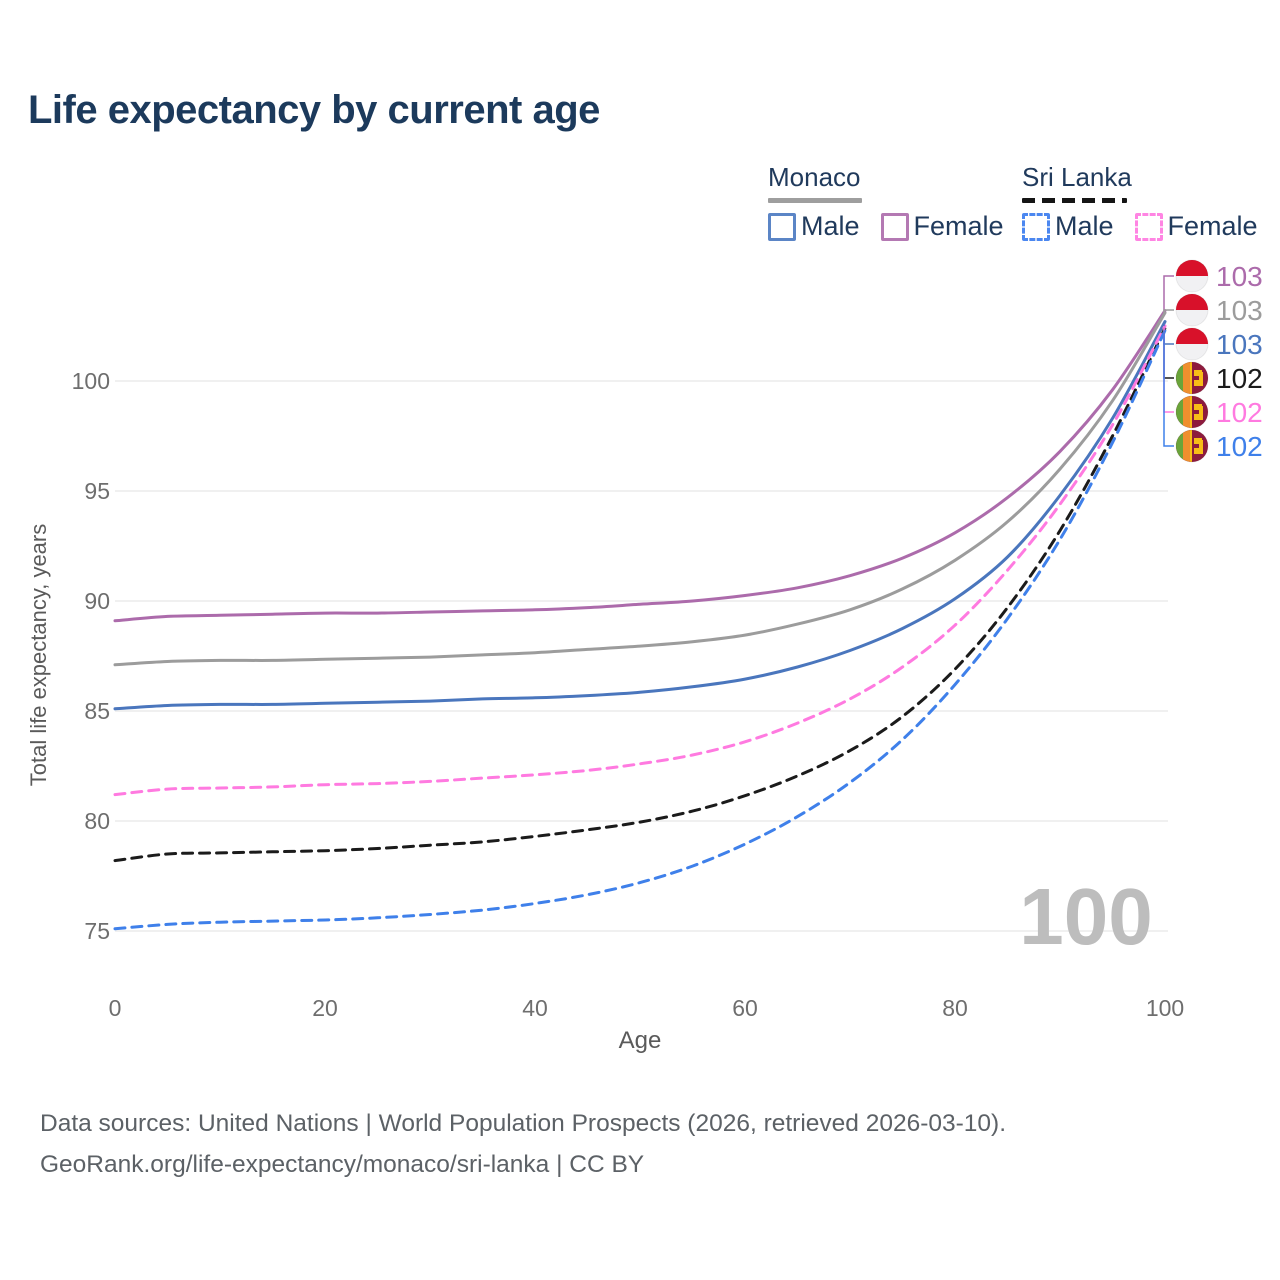  I want to click on legend-monaco-female-checkbox, so click(894, 226).